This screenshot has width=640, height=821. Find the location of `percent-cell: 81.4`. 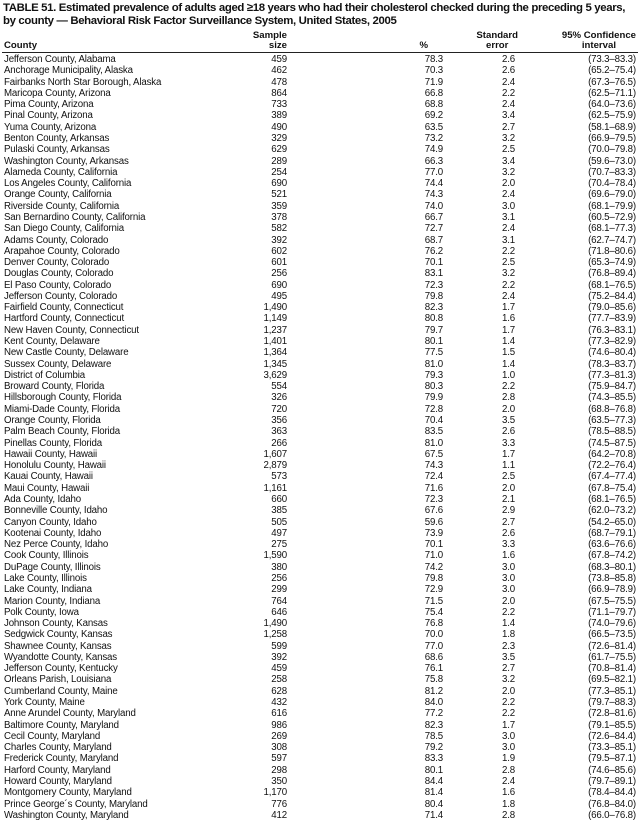

percent-cell: 81.4 is located at coordinates (433, 793).